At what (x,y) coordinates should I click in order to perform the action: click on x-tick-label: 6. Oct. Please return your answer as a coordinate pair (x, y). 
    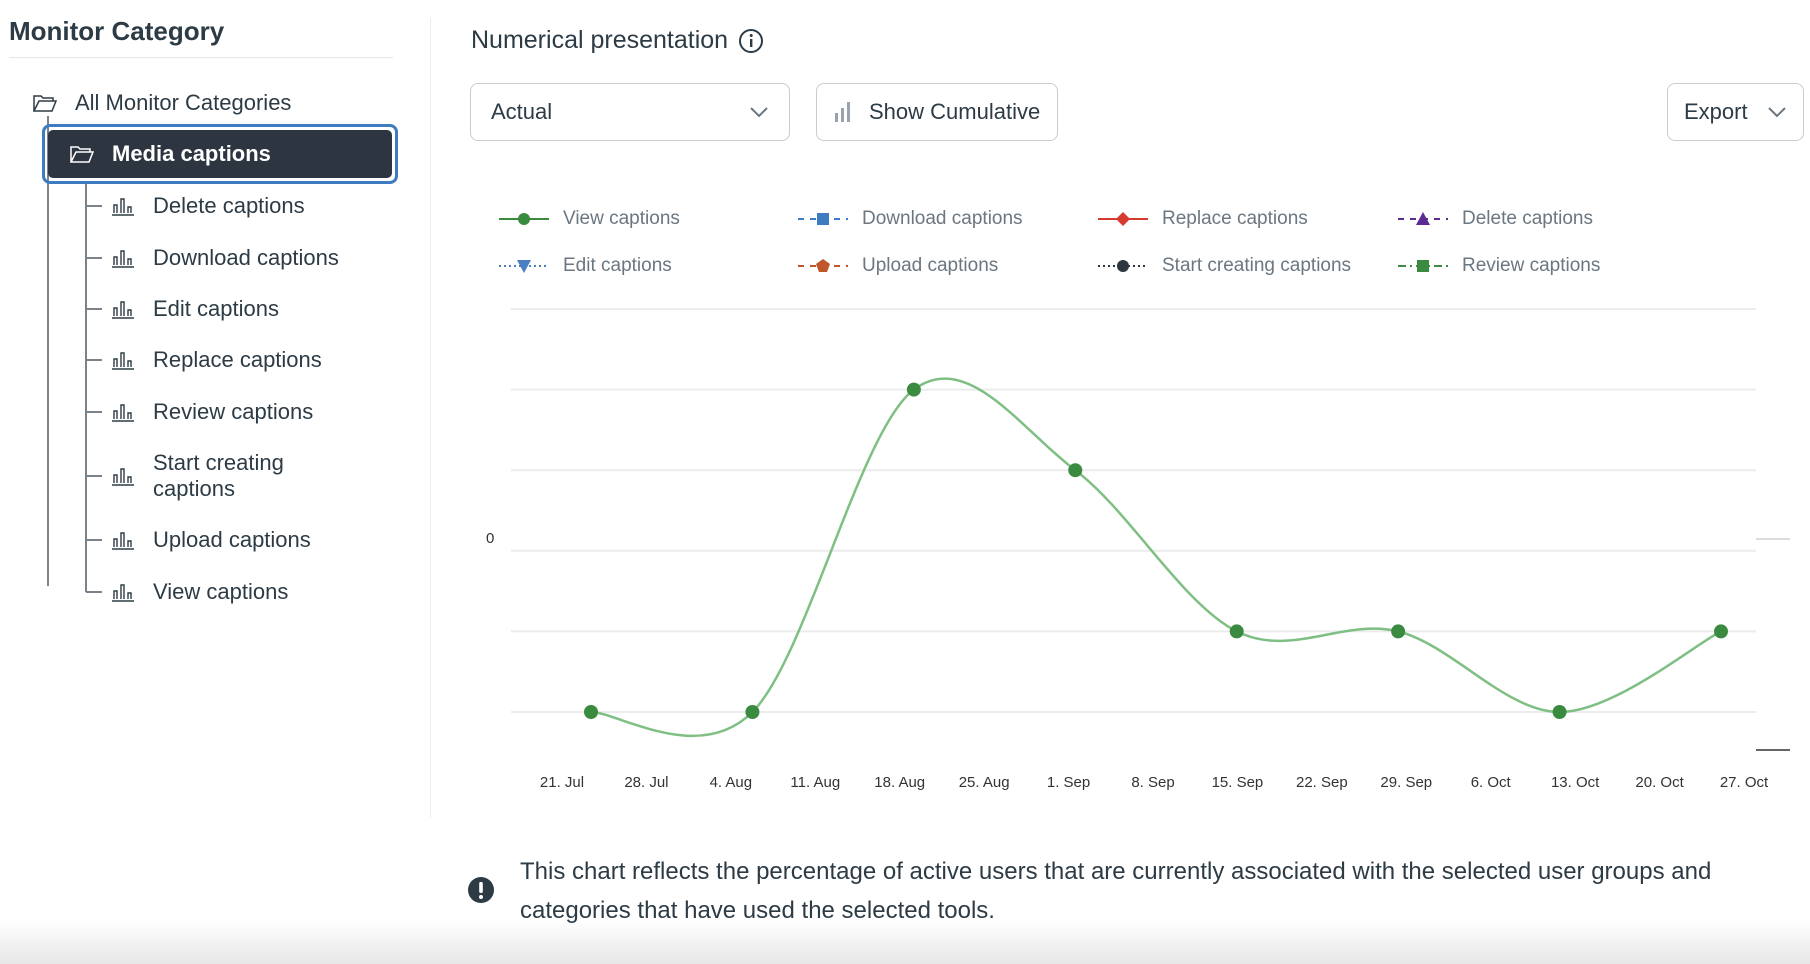
    Looking at the image, I should click on (1490, 782).